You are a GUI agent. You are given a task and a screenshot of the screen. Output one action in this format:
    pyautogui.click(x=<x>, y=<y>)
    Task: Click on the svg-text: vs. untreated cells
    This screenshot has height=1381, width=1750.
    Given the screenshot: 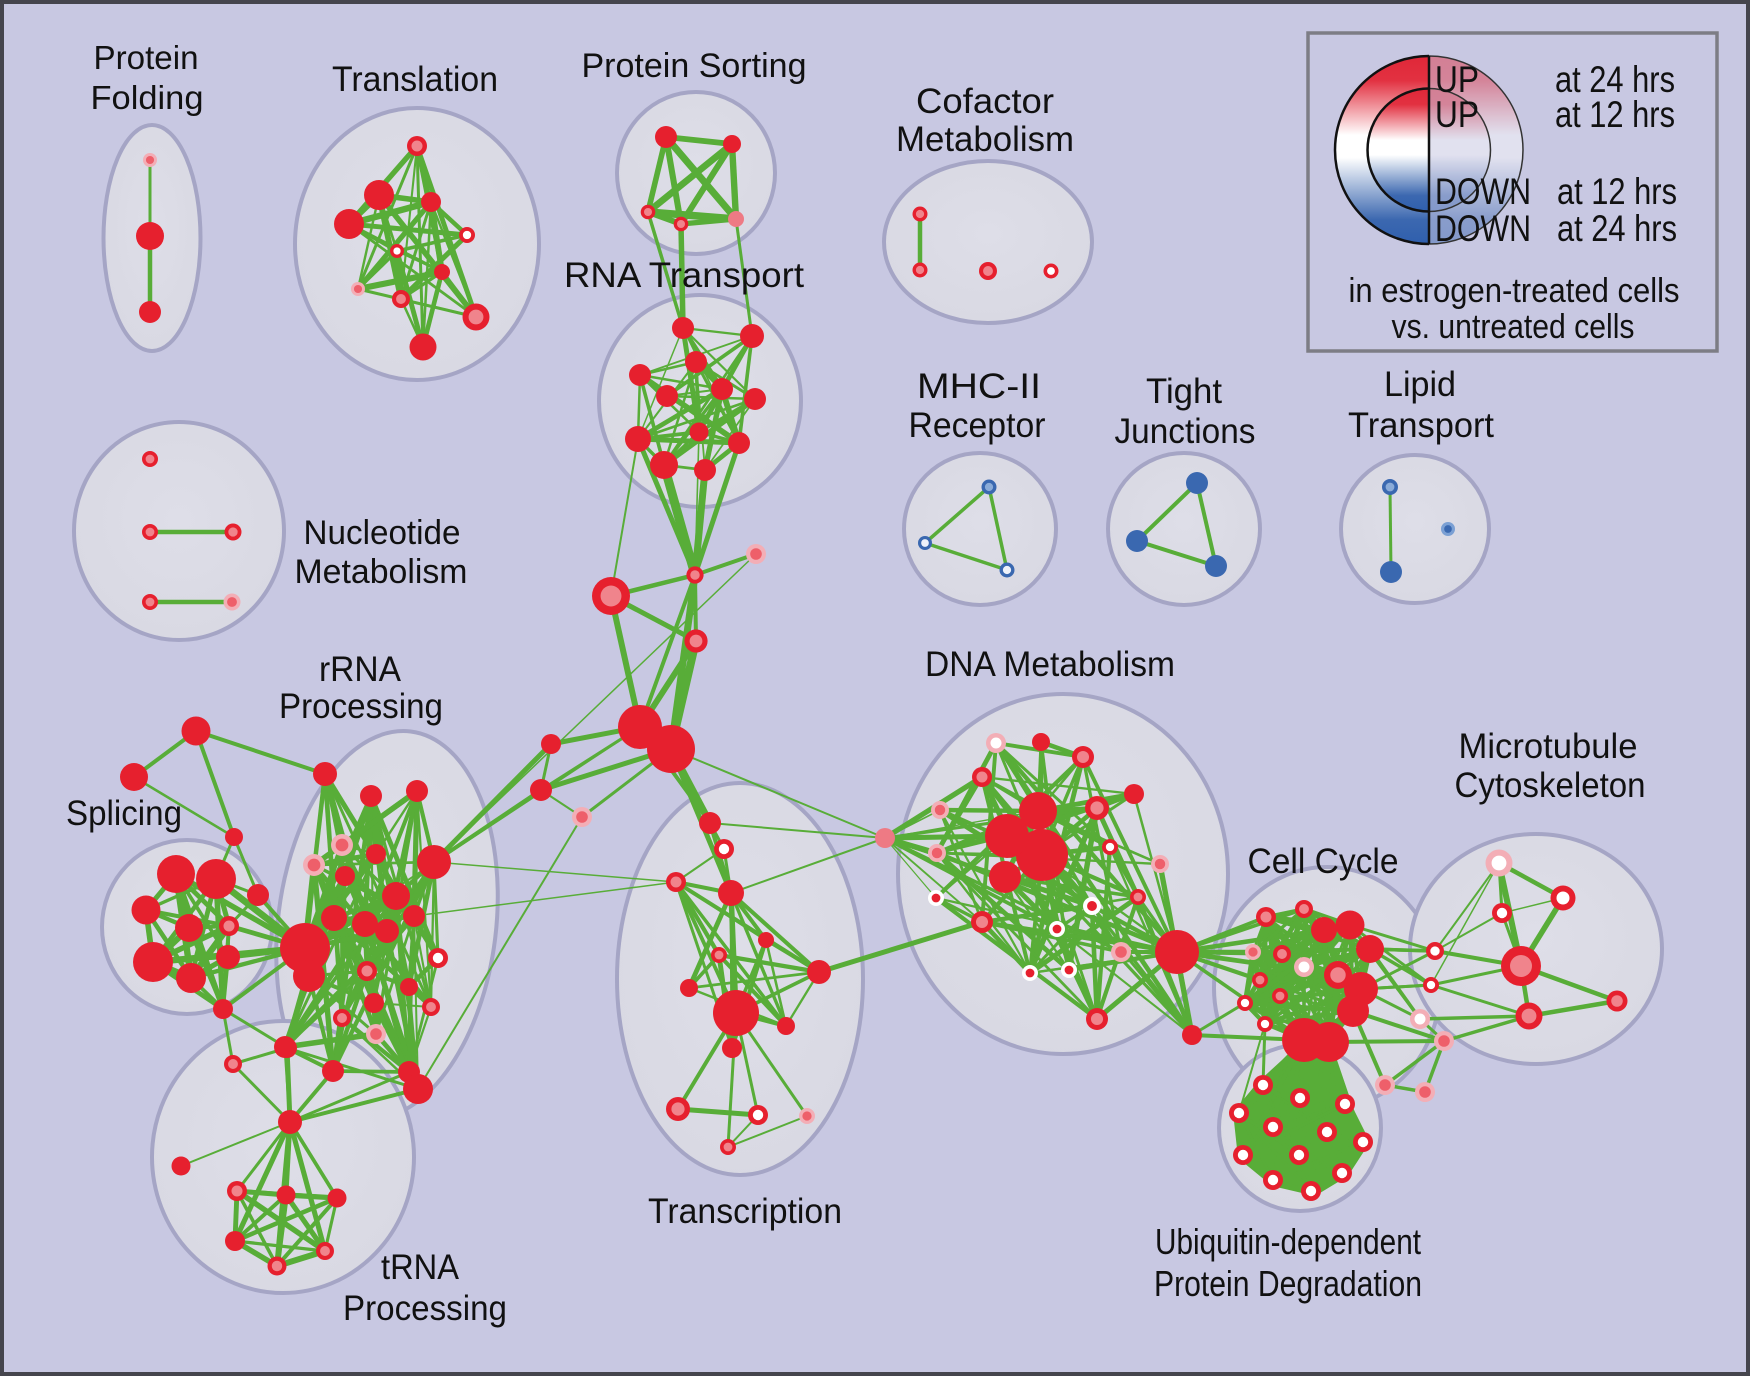 What is the action you would take?
    pyautogui.click(x=1513, y=327)
    